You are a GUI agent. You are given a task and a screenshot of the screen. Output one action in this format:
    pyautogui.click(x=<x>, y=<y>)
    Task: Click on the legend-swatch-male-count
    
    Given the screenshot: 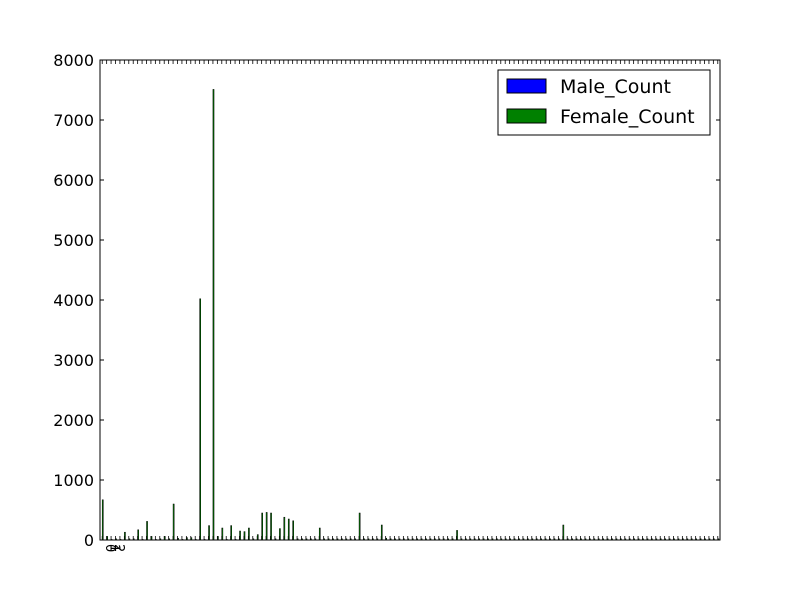 What is the action you would take?
    pyautogui.click(x=526, y=86)
    